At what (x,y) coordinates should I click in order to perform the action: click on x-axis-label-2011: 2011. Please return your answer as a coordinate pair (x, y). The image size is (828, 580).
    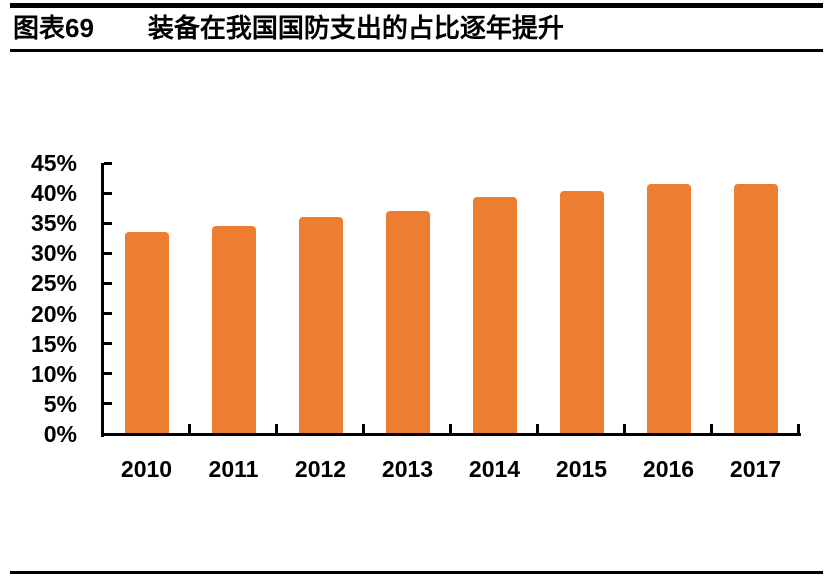
    Looking at the image, I should click on (233, 469).